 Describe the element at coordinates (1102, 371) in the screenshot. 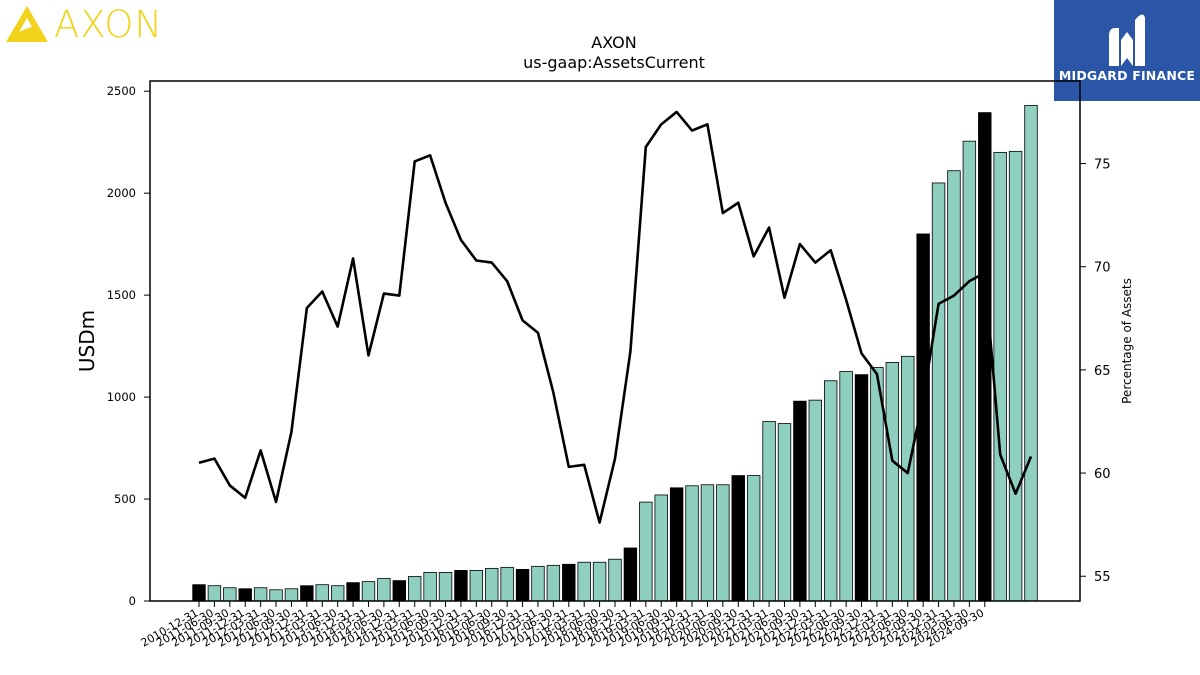

I see `y2-tick-label: 65` at that location.